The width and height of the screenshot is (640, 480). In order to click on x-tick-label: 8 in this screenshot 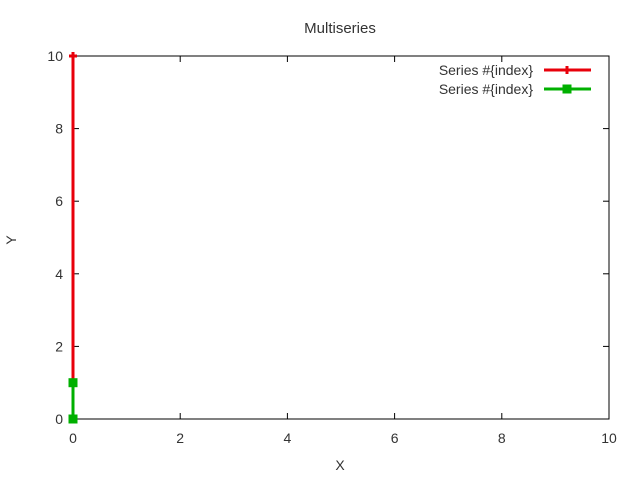, I will do `click(502, 438)`.